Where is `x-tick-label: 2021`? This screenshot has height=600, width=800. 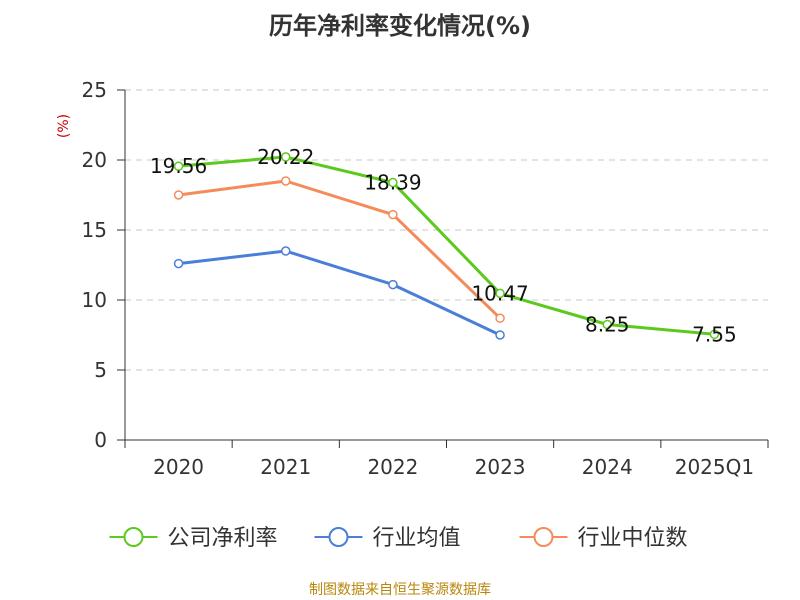 x-tick-label: 2021 is located at coordinates (285, 467).